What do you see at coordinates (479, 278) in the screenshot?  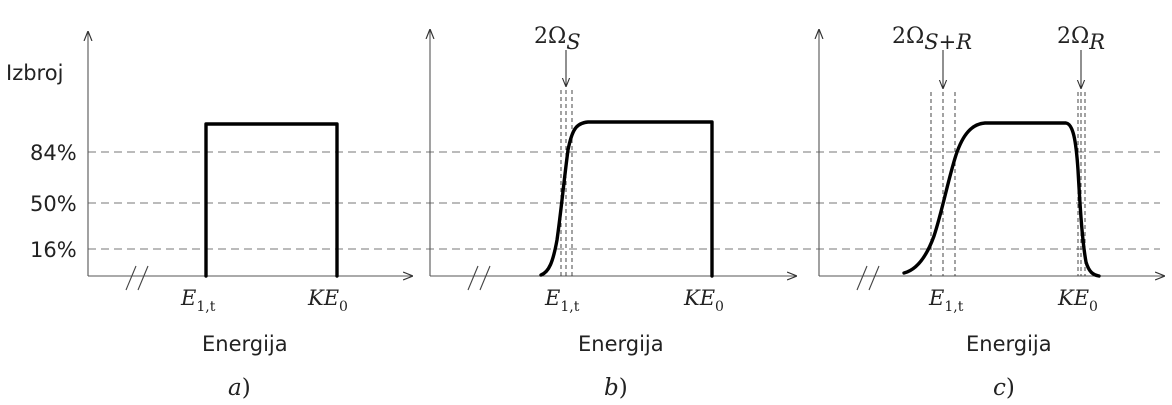 I see `panel-b-axis-break` at bounding box center [479, 278].